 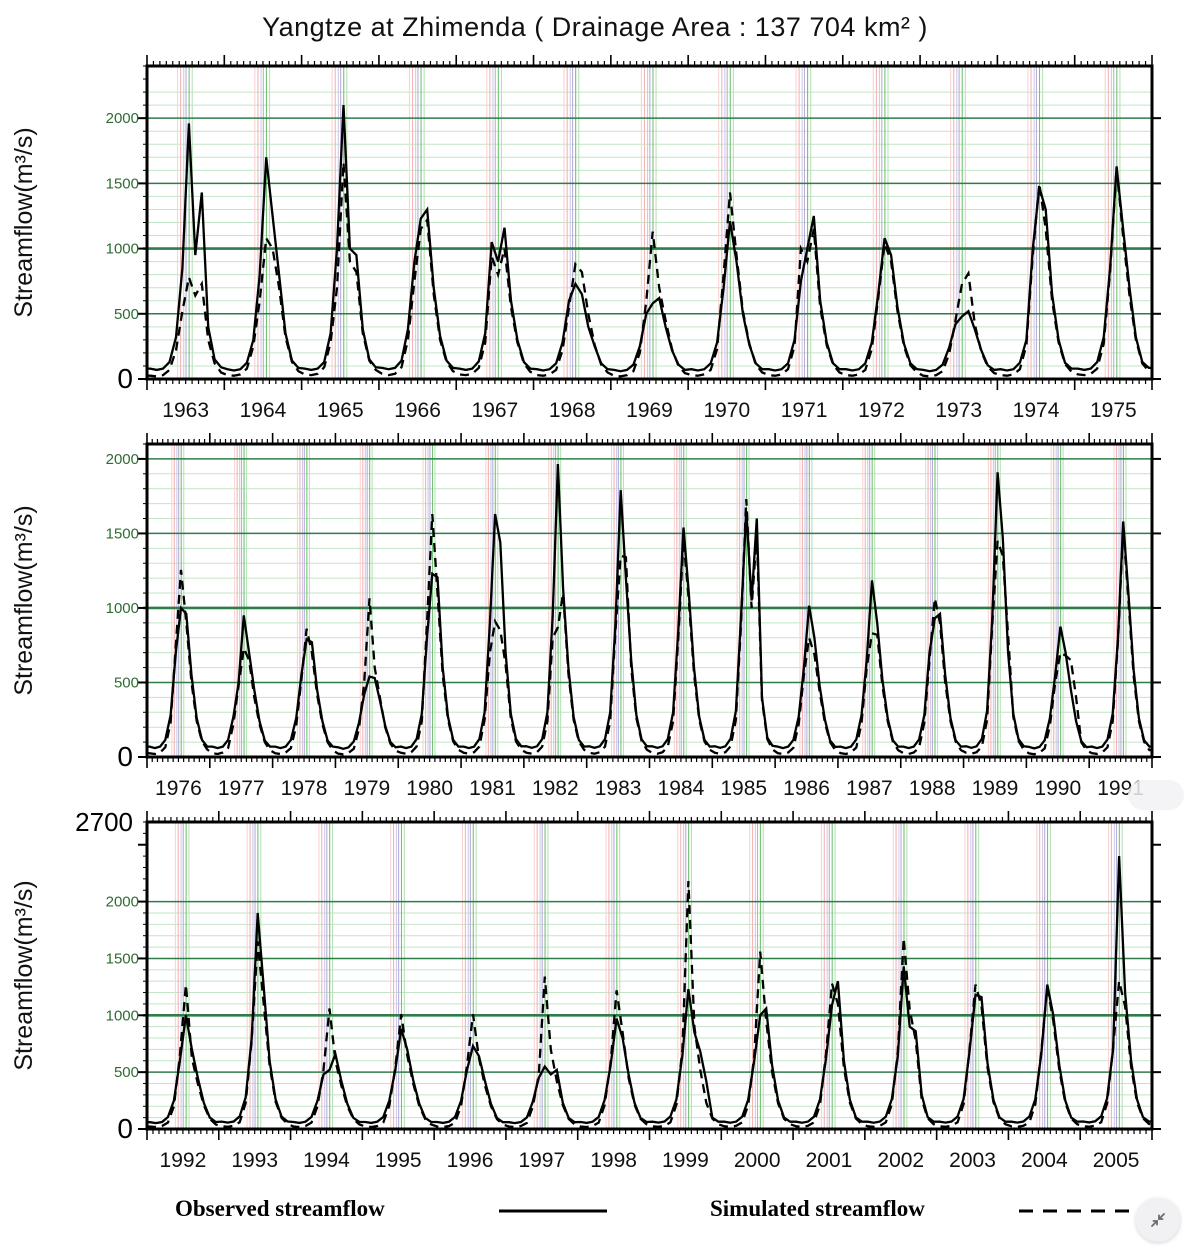 I want to click on legend-observed-line-sample, so click(x=553, y=1211).